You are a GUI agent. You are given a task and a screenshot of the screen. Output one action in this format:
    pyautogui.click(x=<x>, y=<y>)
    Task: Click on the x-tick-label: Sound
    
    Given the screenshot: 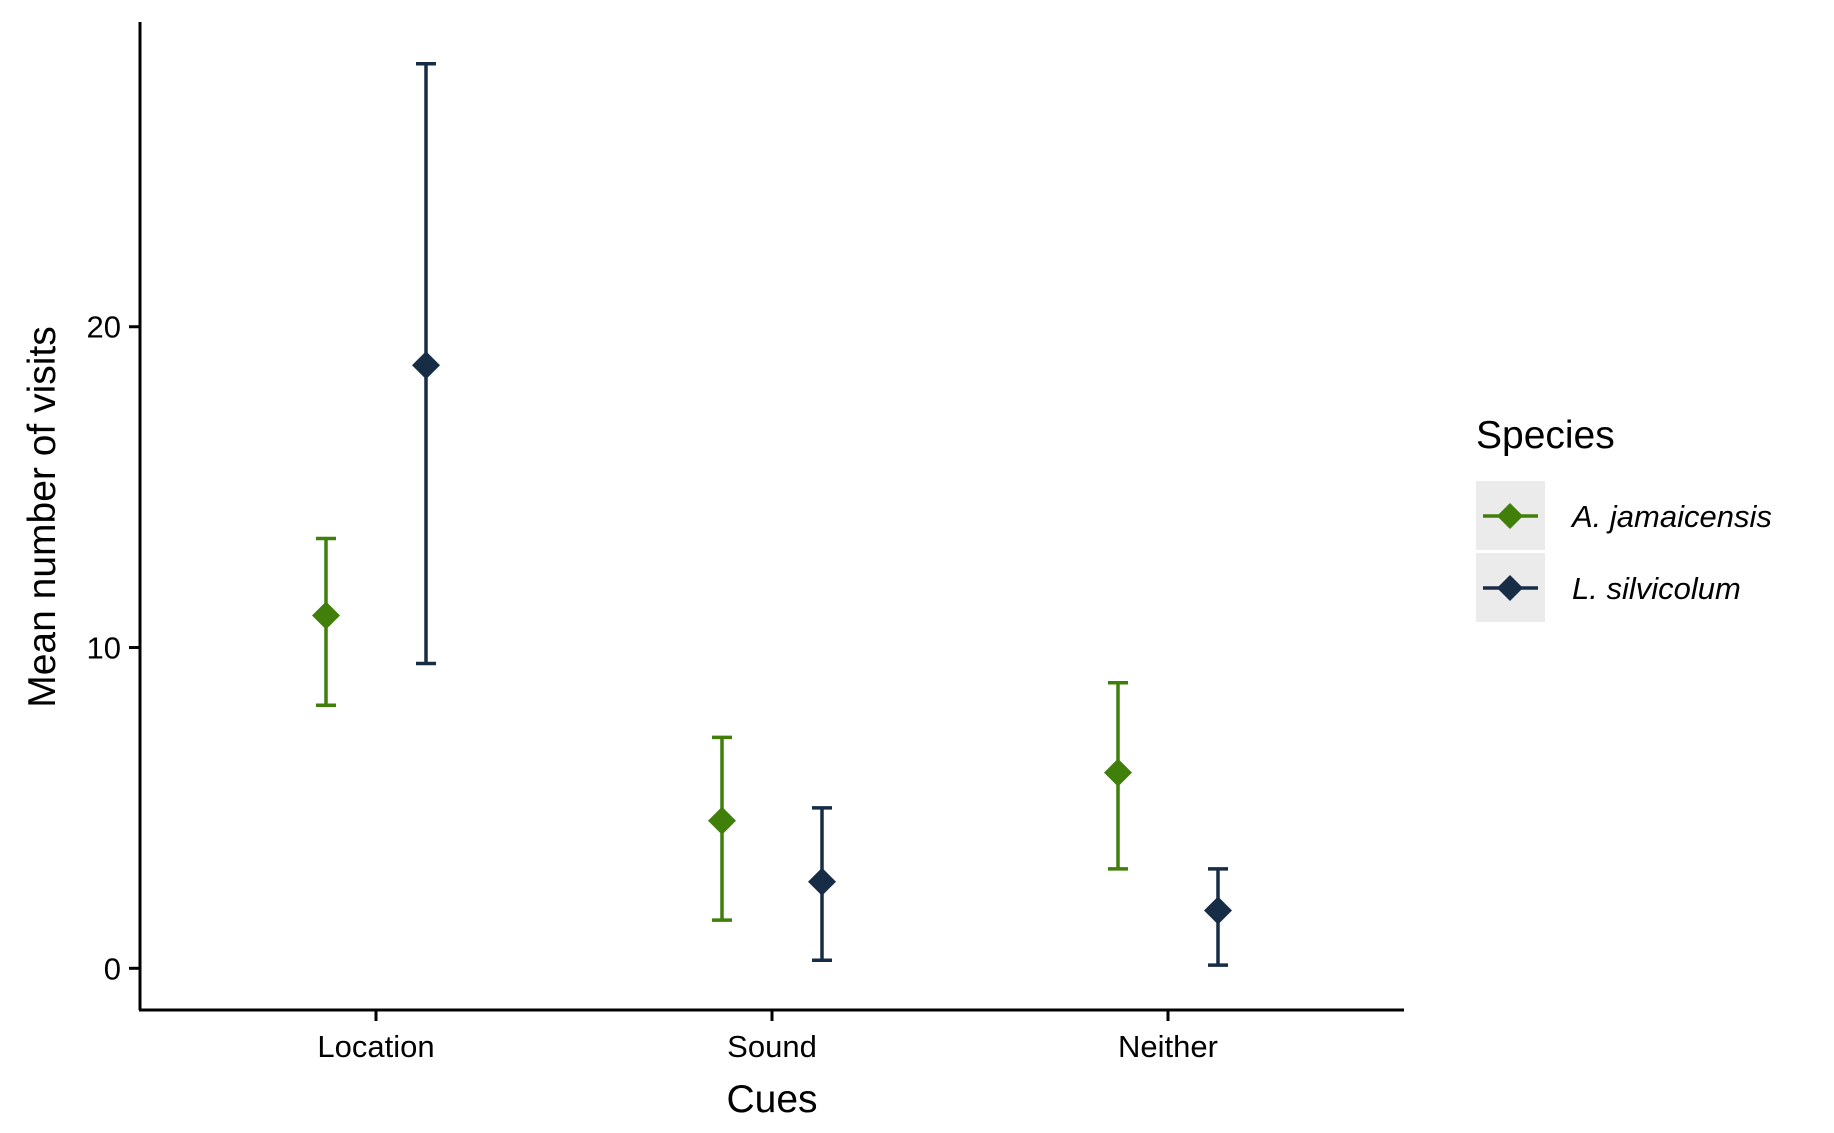 What is the action you would take?
    pyautogui.click(x=772, y=1046)
    